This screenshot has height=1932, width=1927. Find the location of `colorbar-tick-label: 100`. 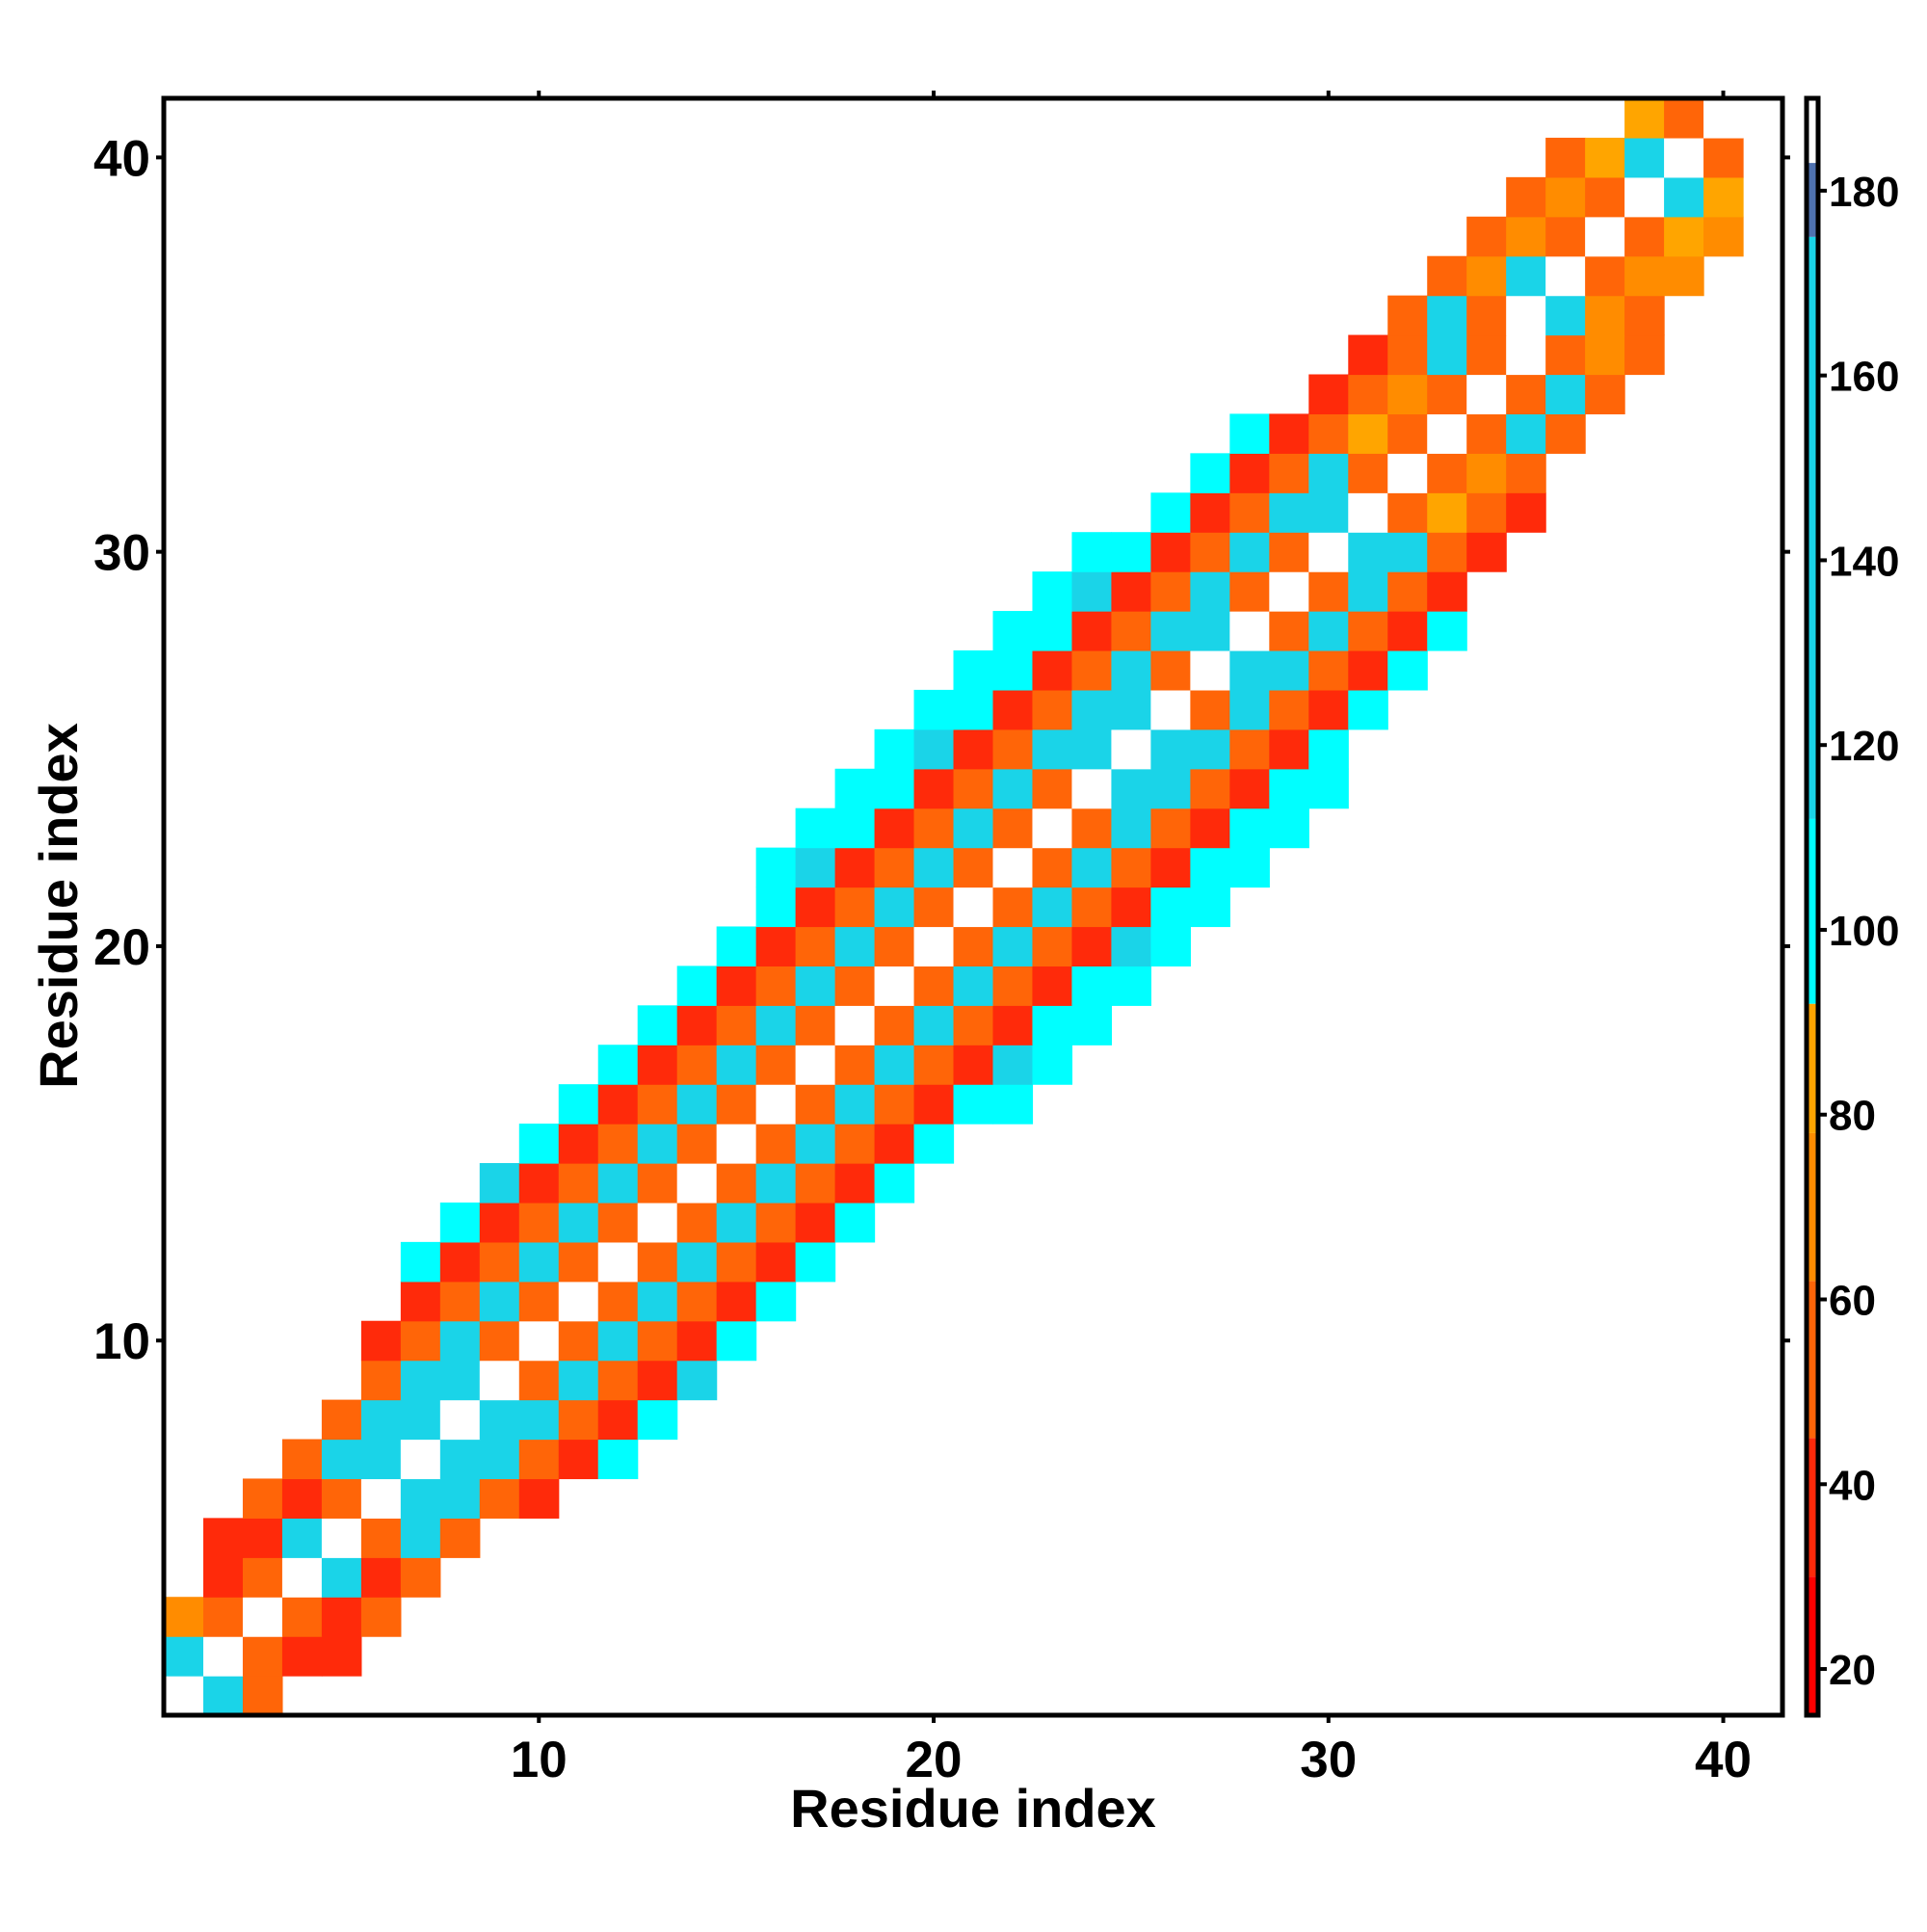

colorbar-tick-label: 100 is located at coordinates (1864, 931).